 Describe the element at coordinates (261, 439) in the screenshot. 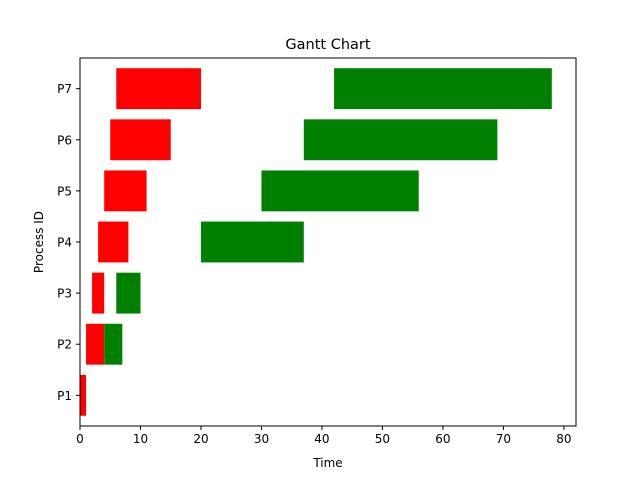

I see `x-tick-label: 30` at that location.